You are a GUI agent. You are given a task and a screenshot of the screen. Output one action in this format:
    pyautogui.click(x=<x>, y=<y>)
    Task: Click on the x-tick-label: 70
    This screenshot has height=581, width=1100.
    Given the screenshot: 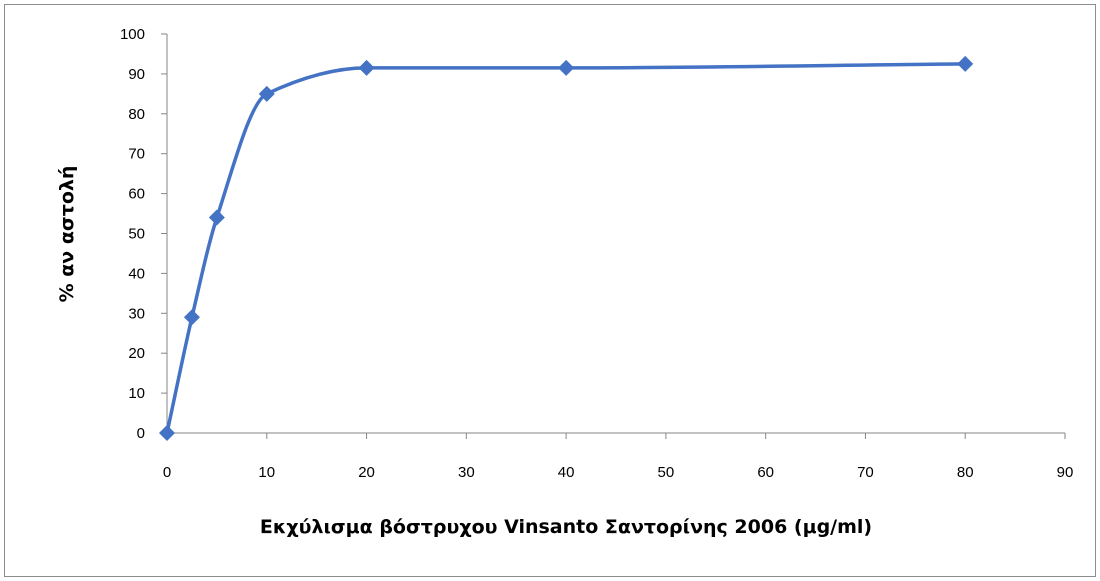 What is the action you would take?
    pyautogui.click(x=865, y=472)
    